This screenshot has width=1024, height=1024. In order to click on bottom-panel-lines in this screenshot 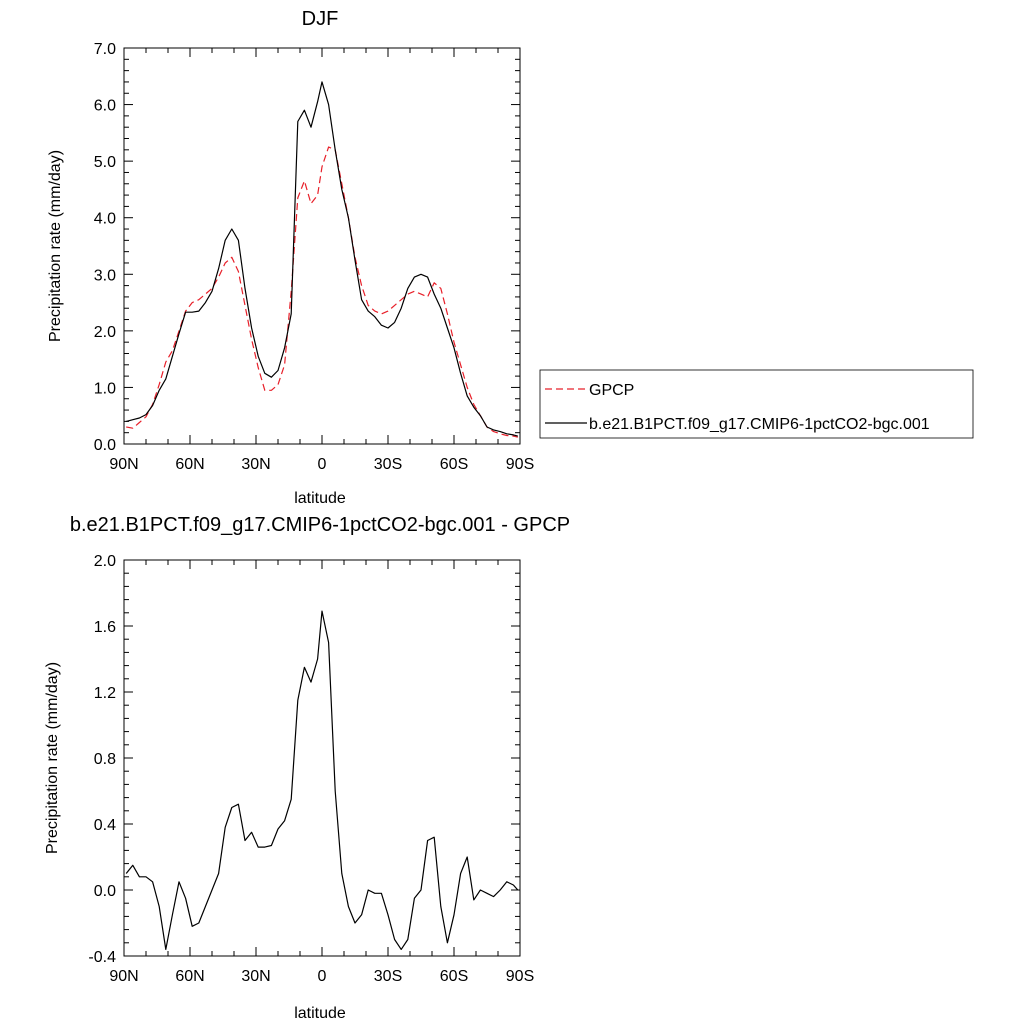, I will do `click(322, 780)`.